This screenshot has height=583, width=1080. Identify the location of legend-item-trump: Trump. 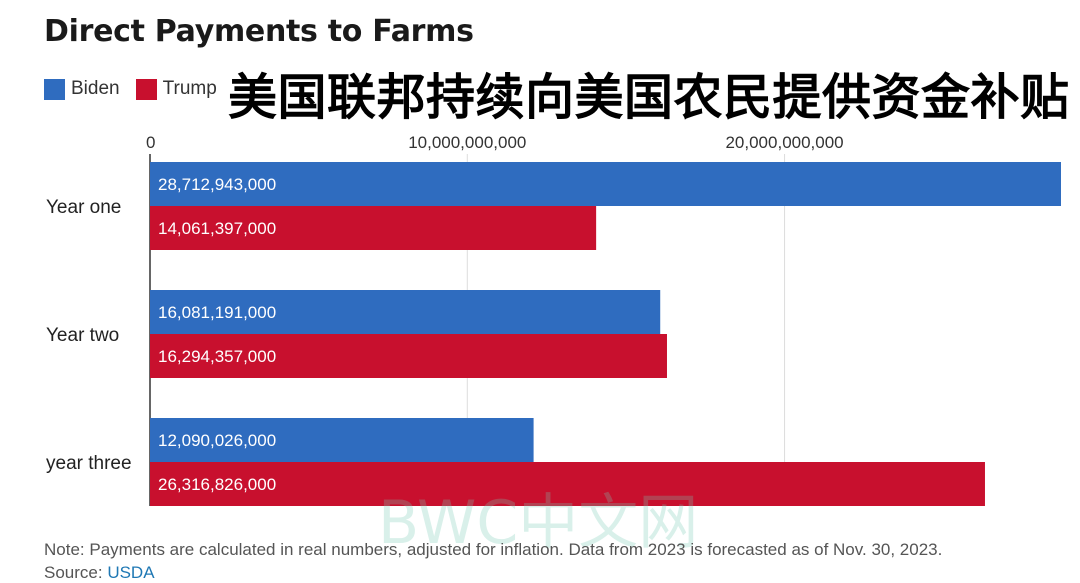
(181, 89).